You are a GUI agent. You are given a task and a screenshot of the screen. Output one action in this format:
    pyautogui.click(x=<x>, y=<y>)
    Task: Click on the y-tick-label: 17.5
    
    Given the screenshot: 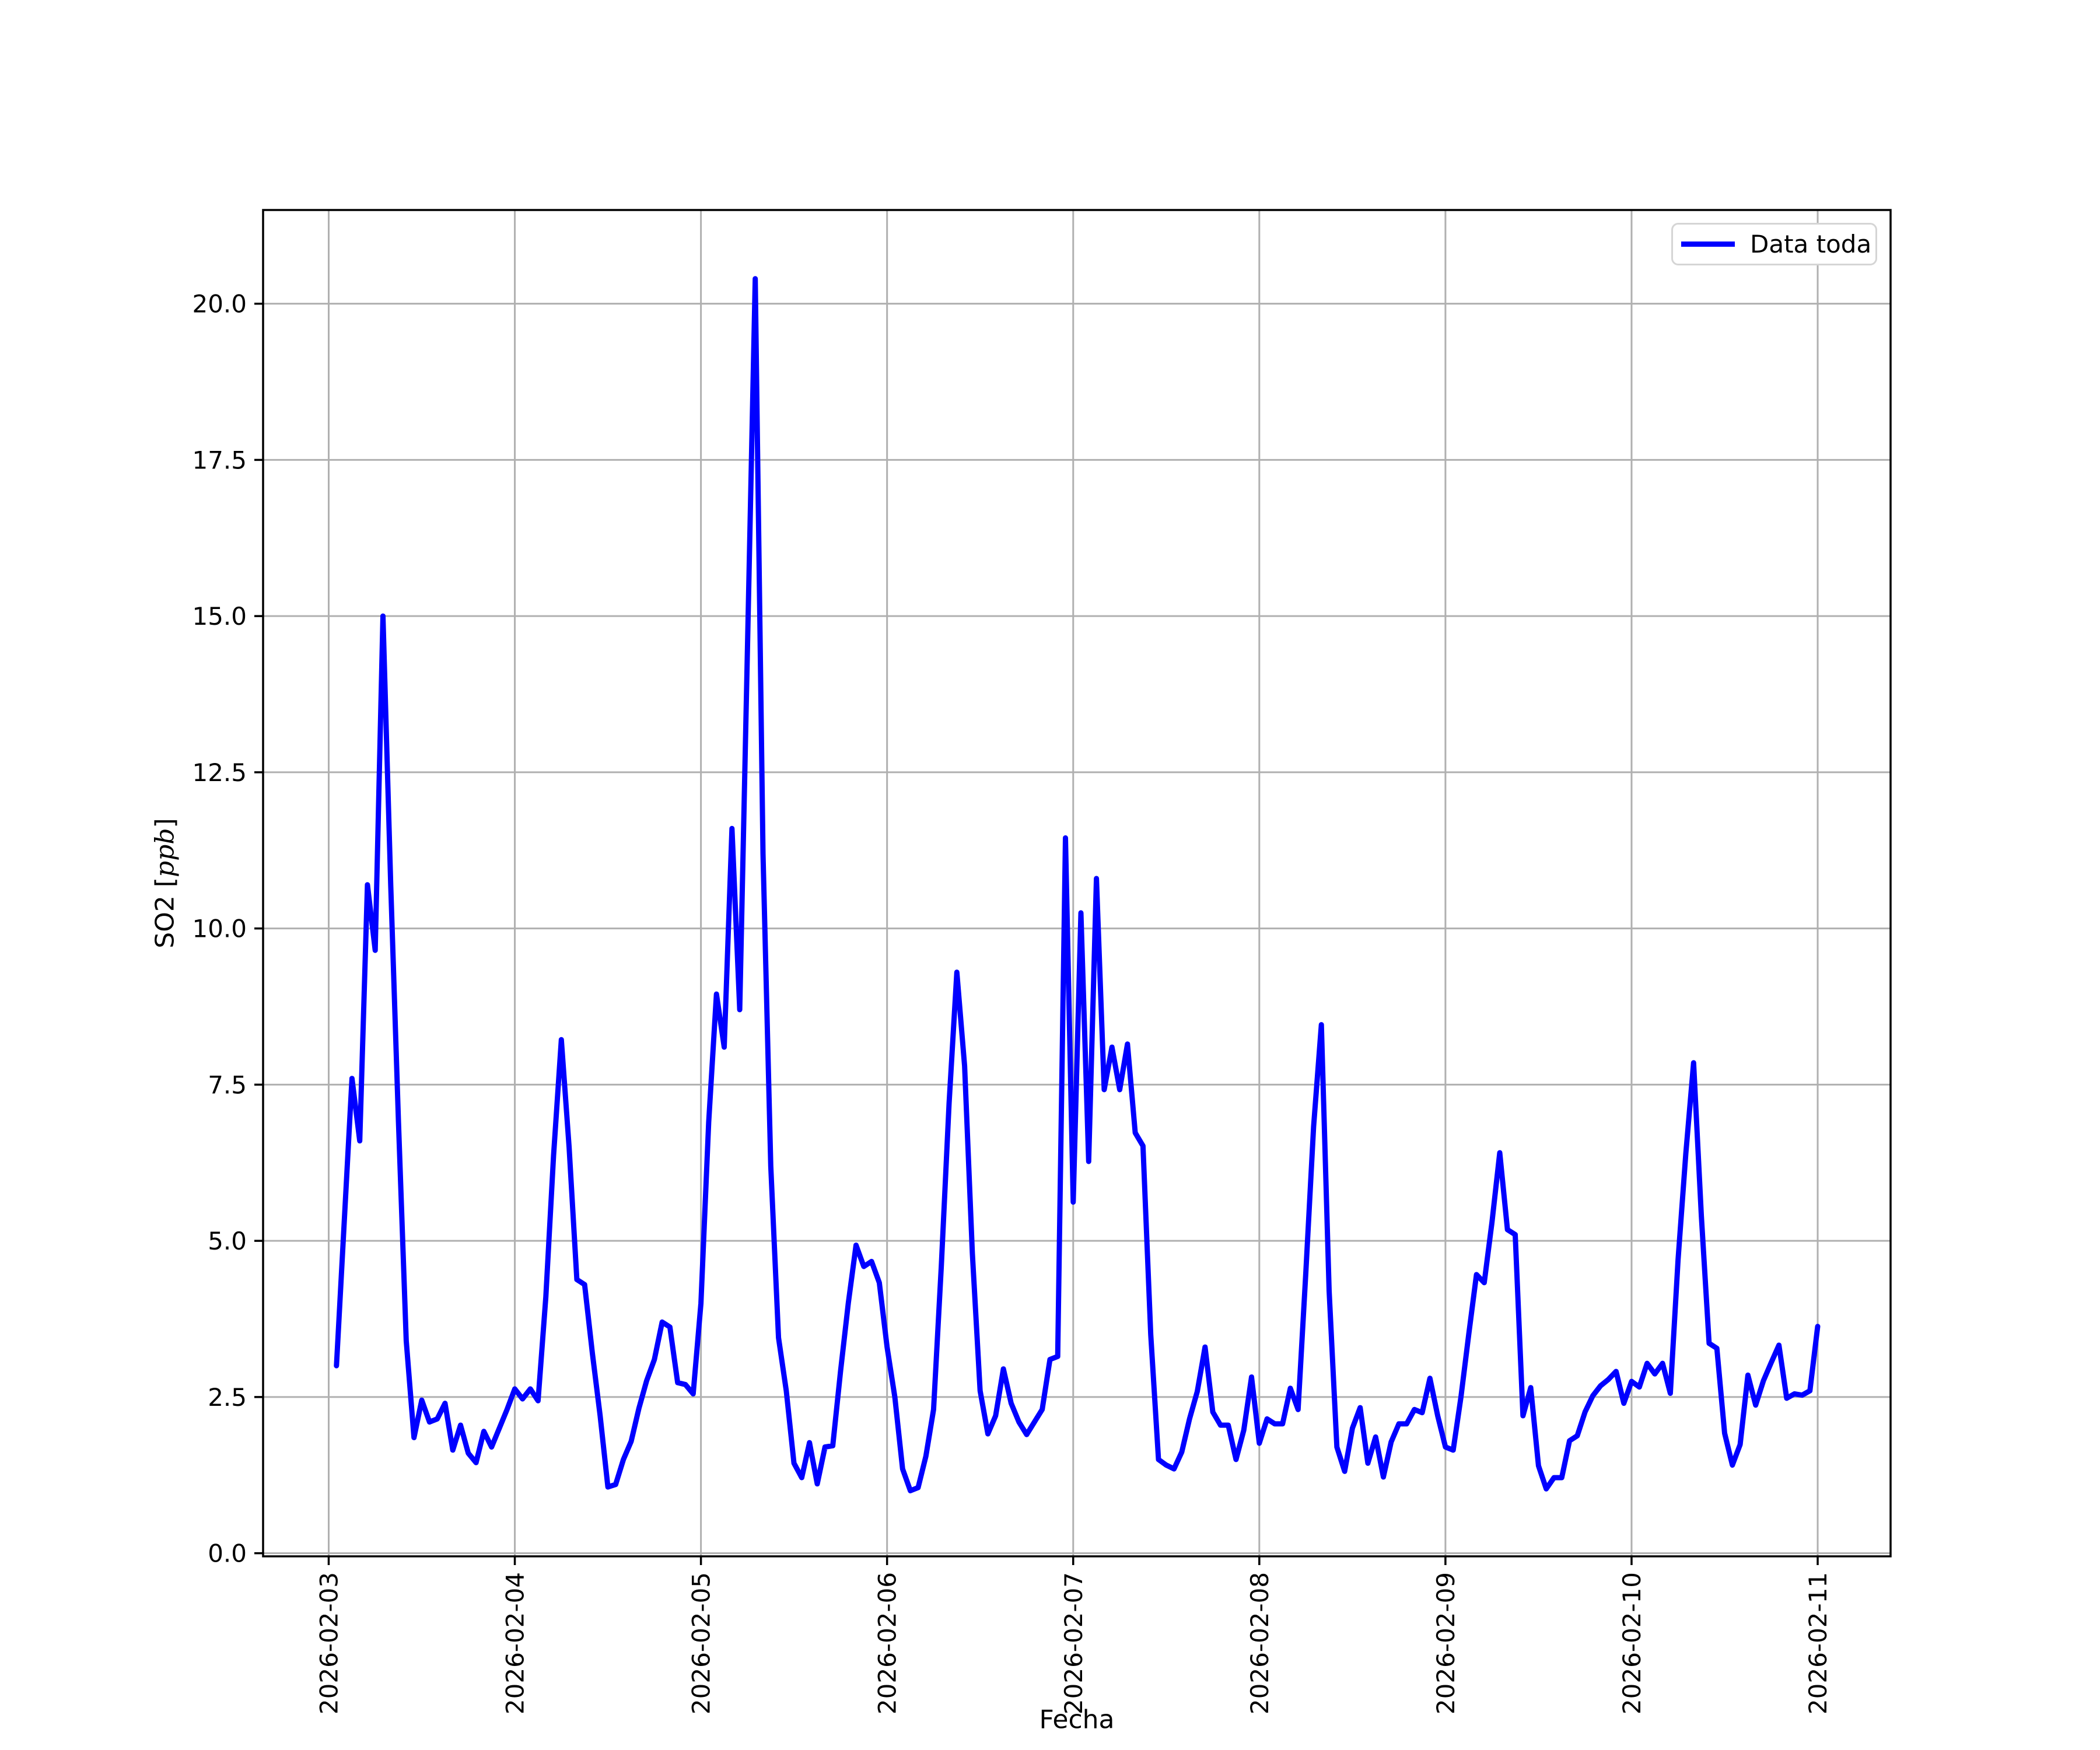 What is the action you would take?
    pyautogui.click(x=219, y=460)
    